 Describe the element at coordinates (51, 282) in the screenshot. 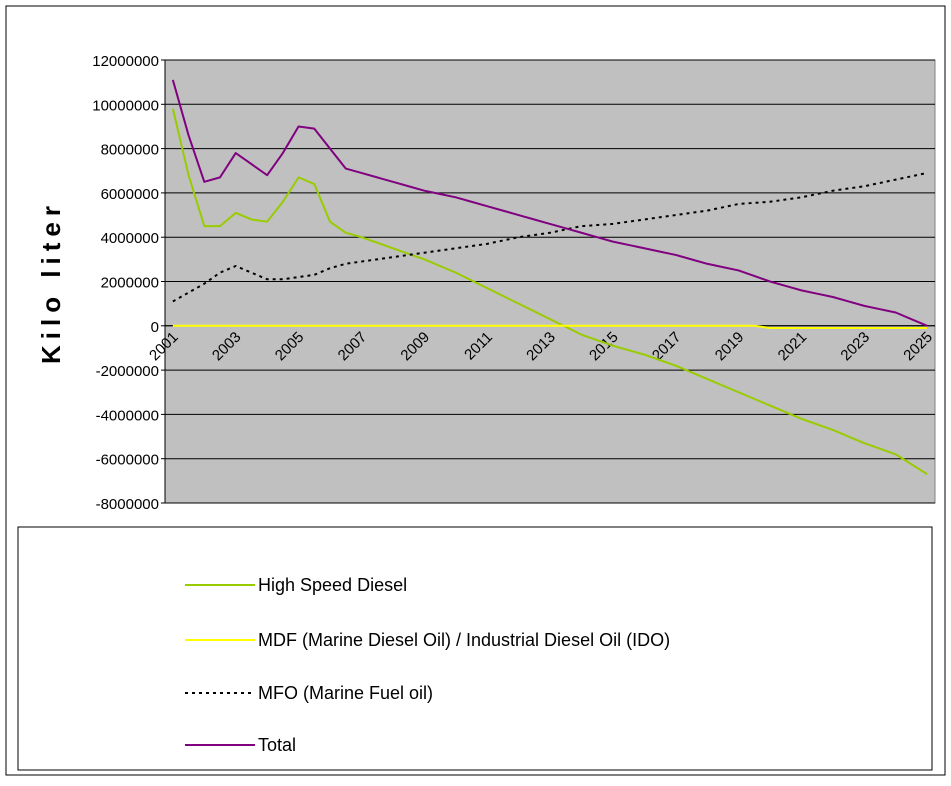

I see `y-axis-label: Kilo liter` at that location.